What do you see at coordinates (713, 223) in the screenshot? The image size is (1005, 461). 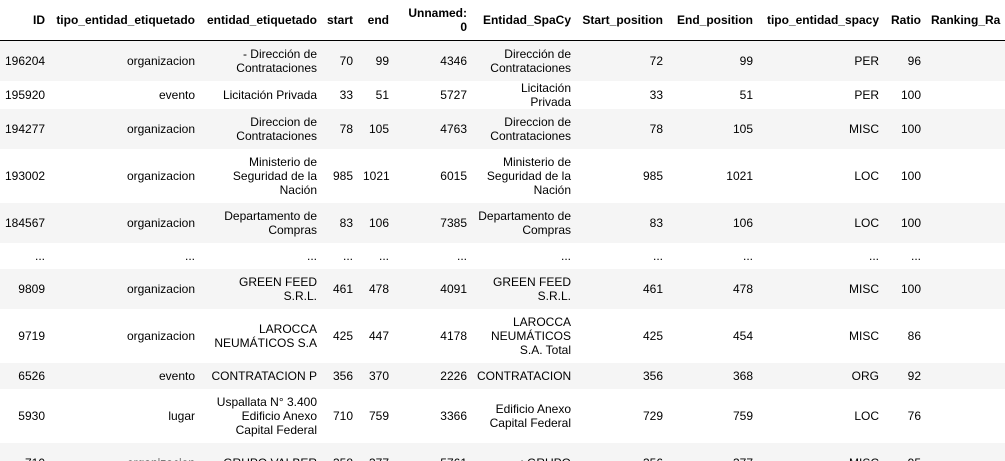 I see `table-cell: 106` at bounding box center [713, 223].